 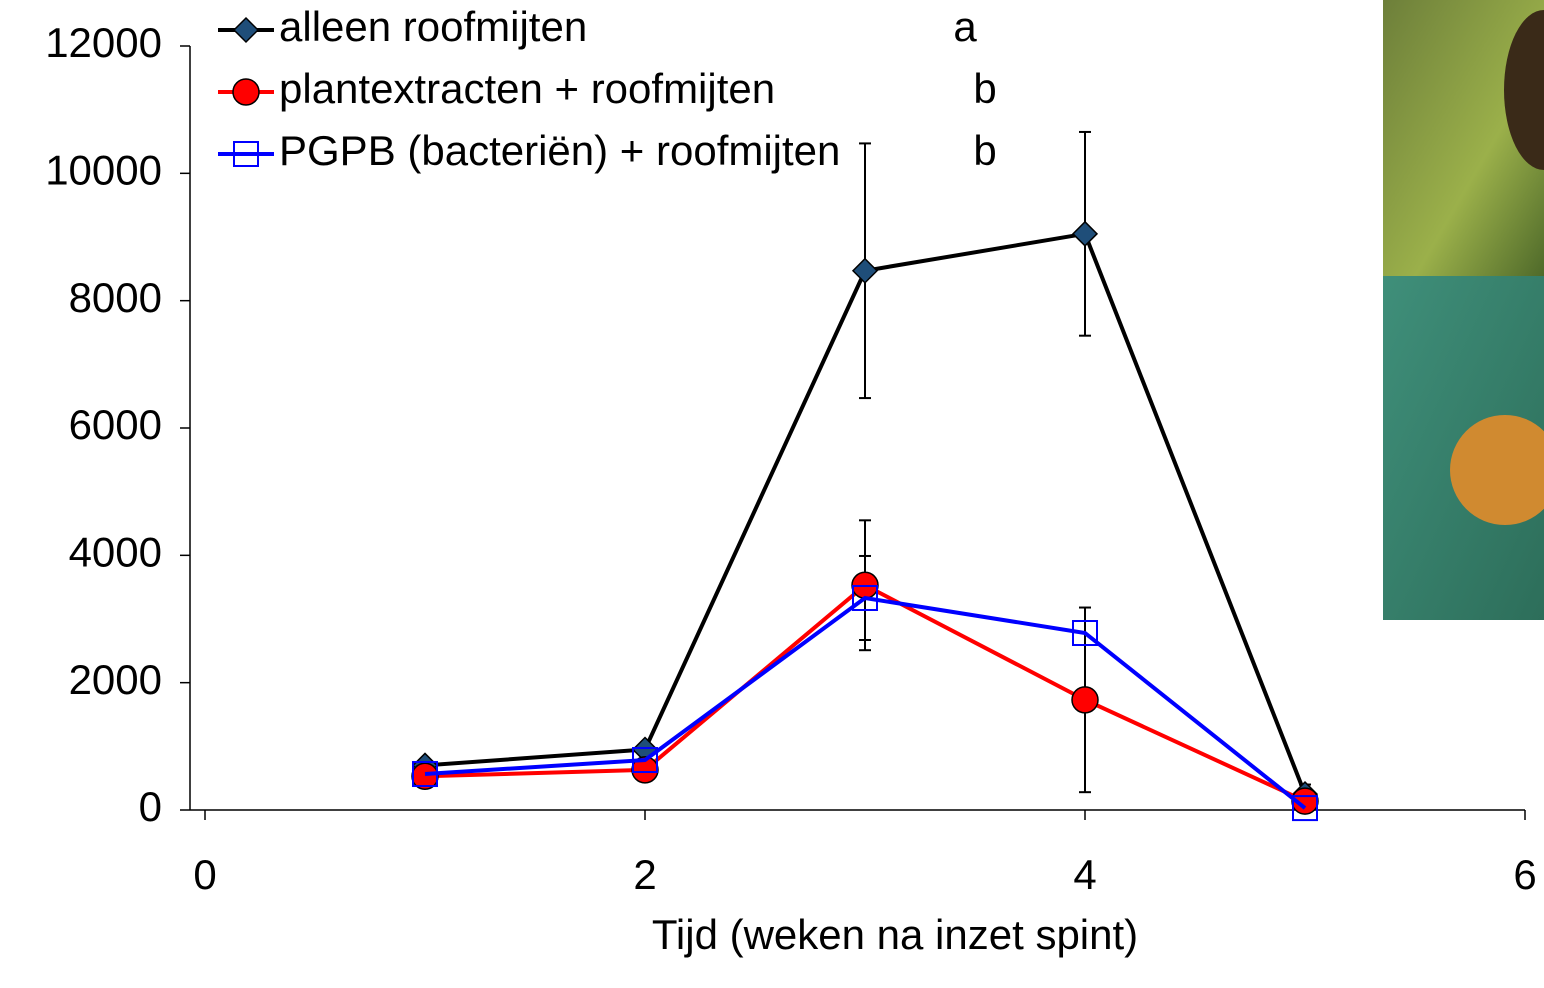 What do you see at coordinates (1463, 310) in the screenshot?
I see `photo` at bounding box center [1463, 310].